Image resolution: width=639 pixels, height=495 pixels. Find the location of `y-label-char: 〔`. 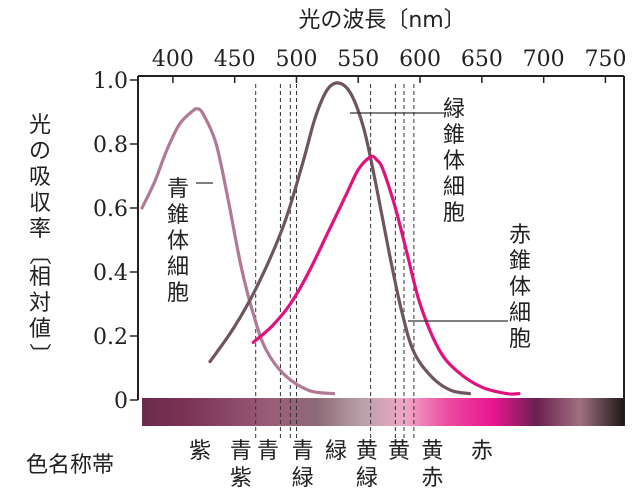

y-label-char: 〔 is located at coordinates (38, 254).